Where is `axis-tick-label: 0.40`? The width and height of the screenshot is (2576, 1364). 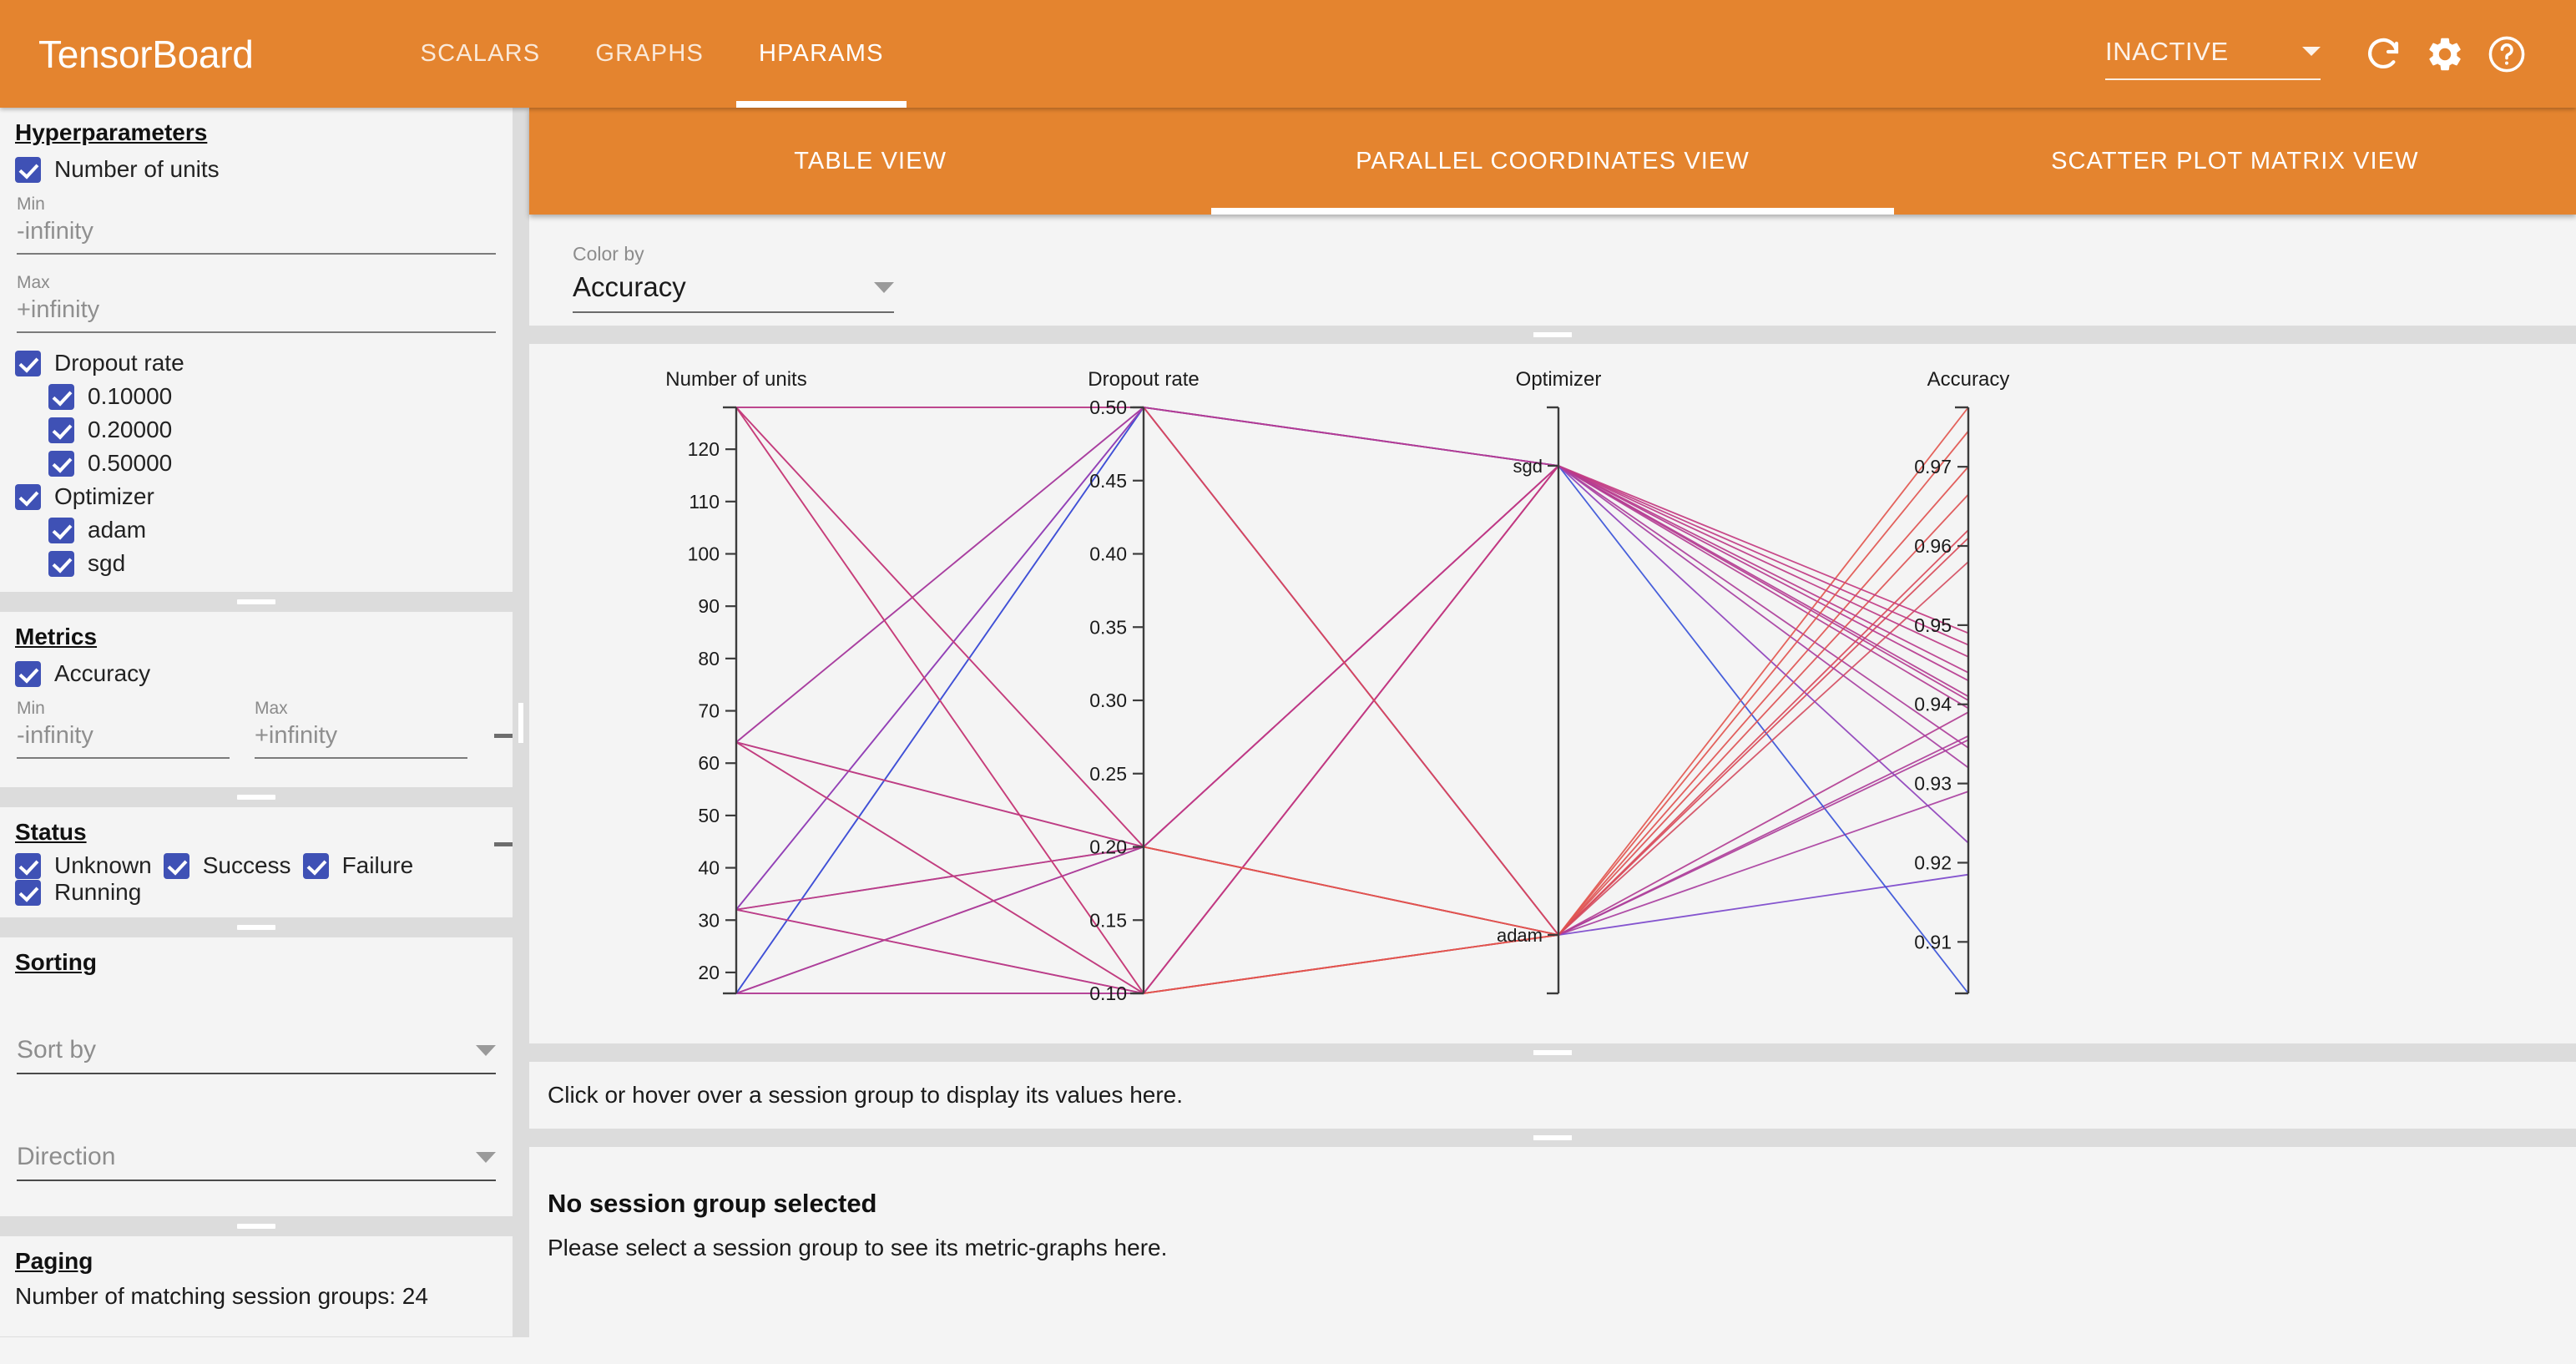
axis-tick-label: 0.40 is located at coordinates (1108, 554).